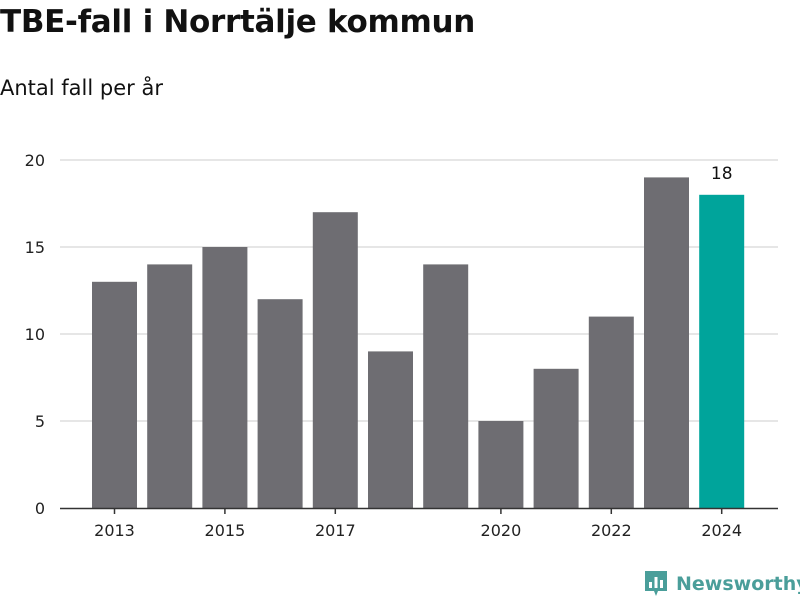 This screenshot has height=600, width=800. I want to click on y-tick-label: 15, so click(35, 247).